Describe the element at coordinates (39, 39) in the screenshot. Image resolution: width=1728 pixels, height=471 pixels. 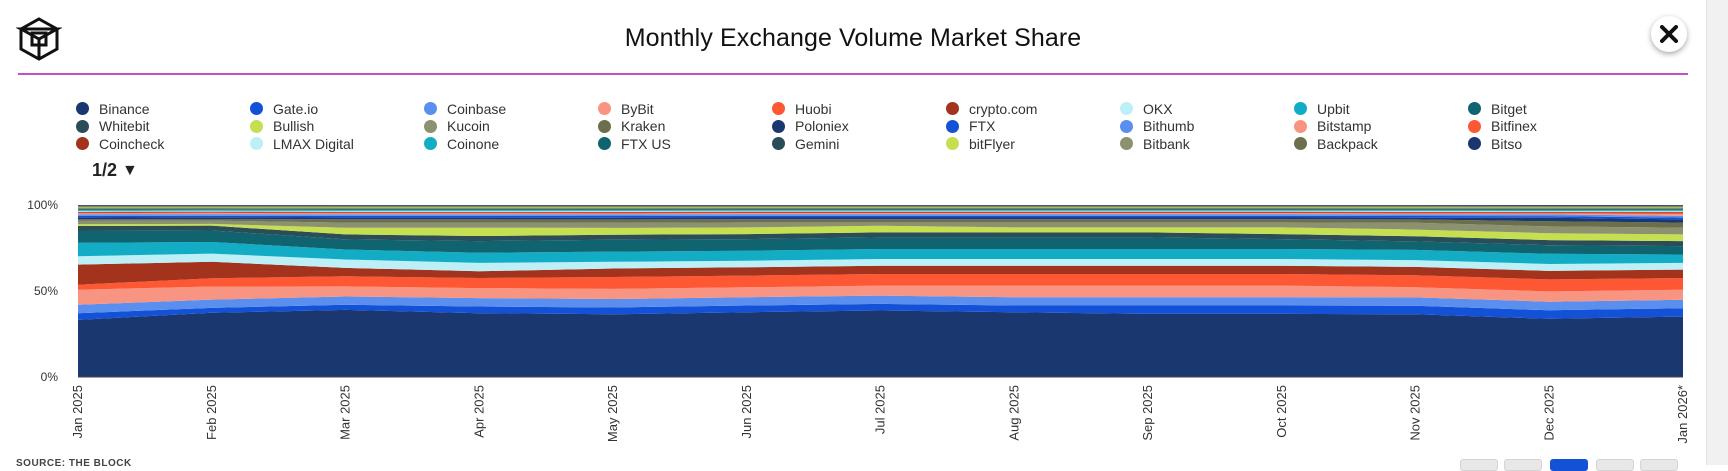
I see `the-block-cube-logo-icon` at that location.